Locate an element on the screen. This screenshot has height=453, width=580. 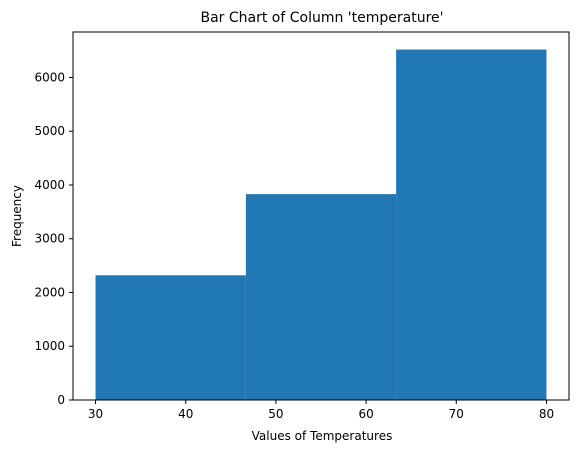
x-tick-label: 50 is located at coordinates (275, 414).